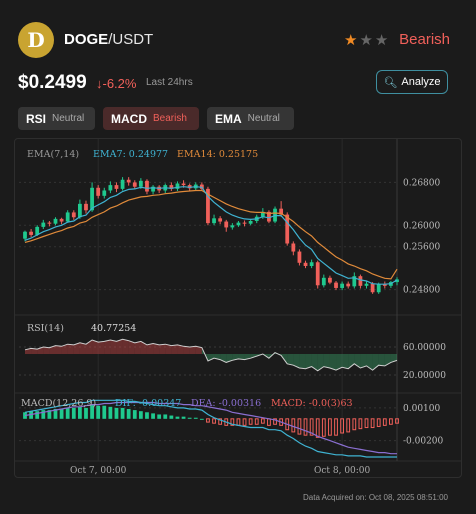 Image resolution: width=476 pixels, height=514 pixels. What do you see at coordinates (53, 154) in the screenshot?
I see `ema-legend-title: EMA(7,14)` at bounding box center [53, 154].